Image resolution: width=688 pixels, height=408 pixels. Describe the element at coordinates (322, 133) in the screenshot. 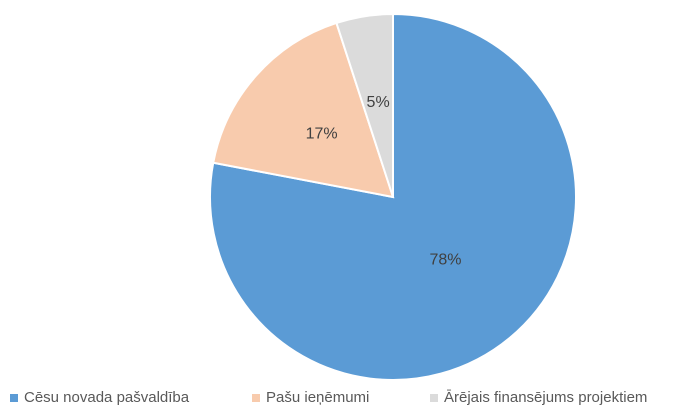

I see `data-label: 17%` at that location.